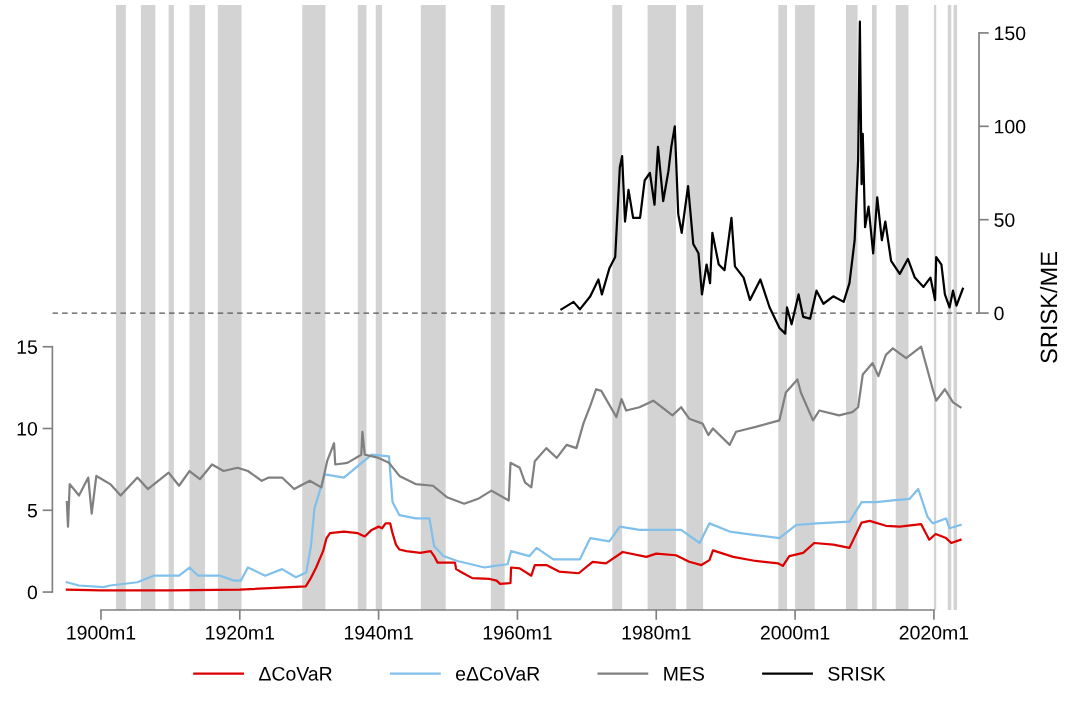 This screenshot has height=702, width=1080. What do you see at coordinates (934, 632) in the screenshot?
I see `x-tick-label: 2020m1` at bounding box center [934, 632].